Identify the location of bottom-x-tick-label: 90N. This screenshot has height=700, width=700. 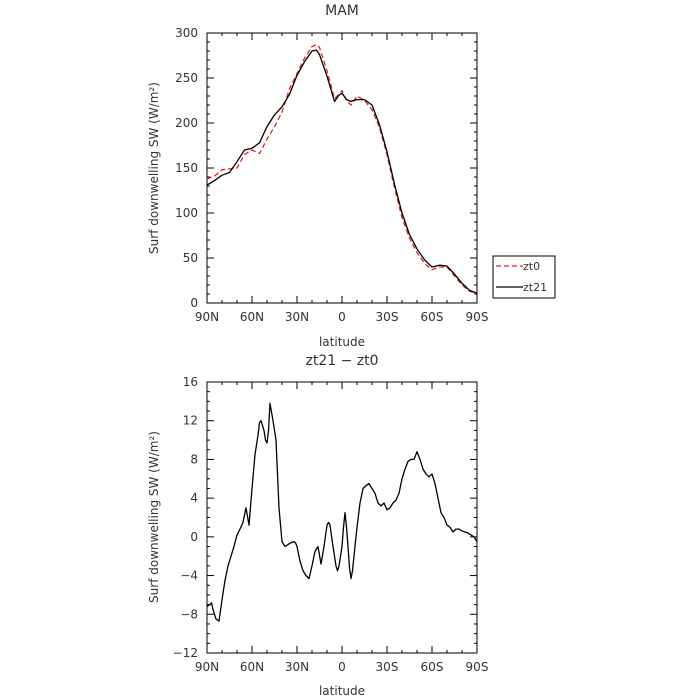
(207, 667).